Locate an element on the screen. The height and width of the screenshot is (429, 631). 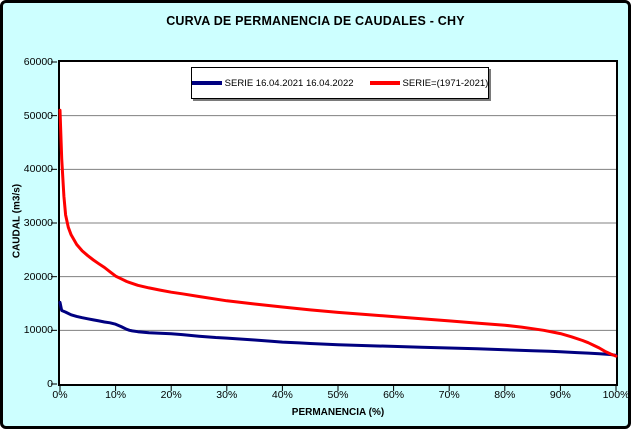
x-axis-tick-label: 20% is located at coordinates (171, 395).